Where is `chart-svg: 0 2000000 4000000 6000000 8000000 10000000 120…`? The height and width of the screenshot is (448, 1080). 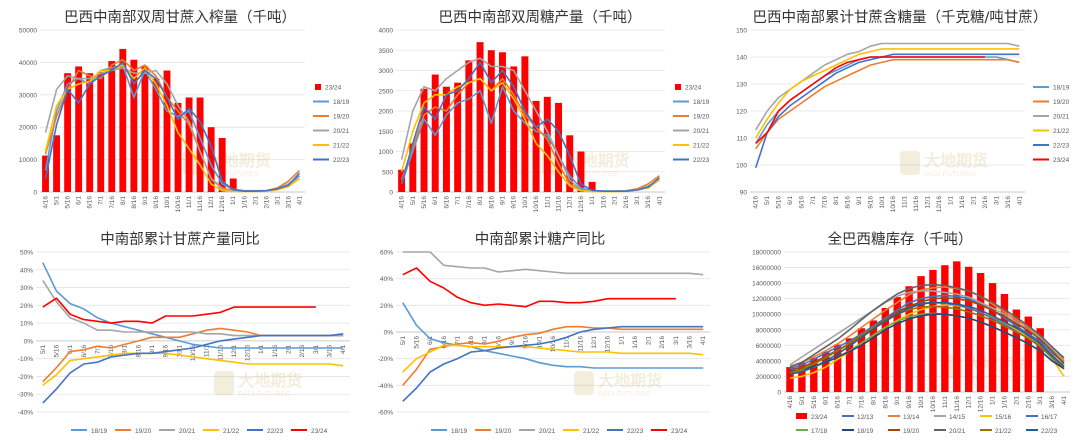
chart-svg: 0 2000000 4000000 6000000 8000000 10000000 120… is located at coordinates (911, 342).